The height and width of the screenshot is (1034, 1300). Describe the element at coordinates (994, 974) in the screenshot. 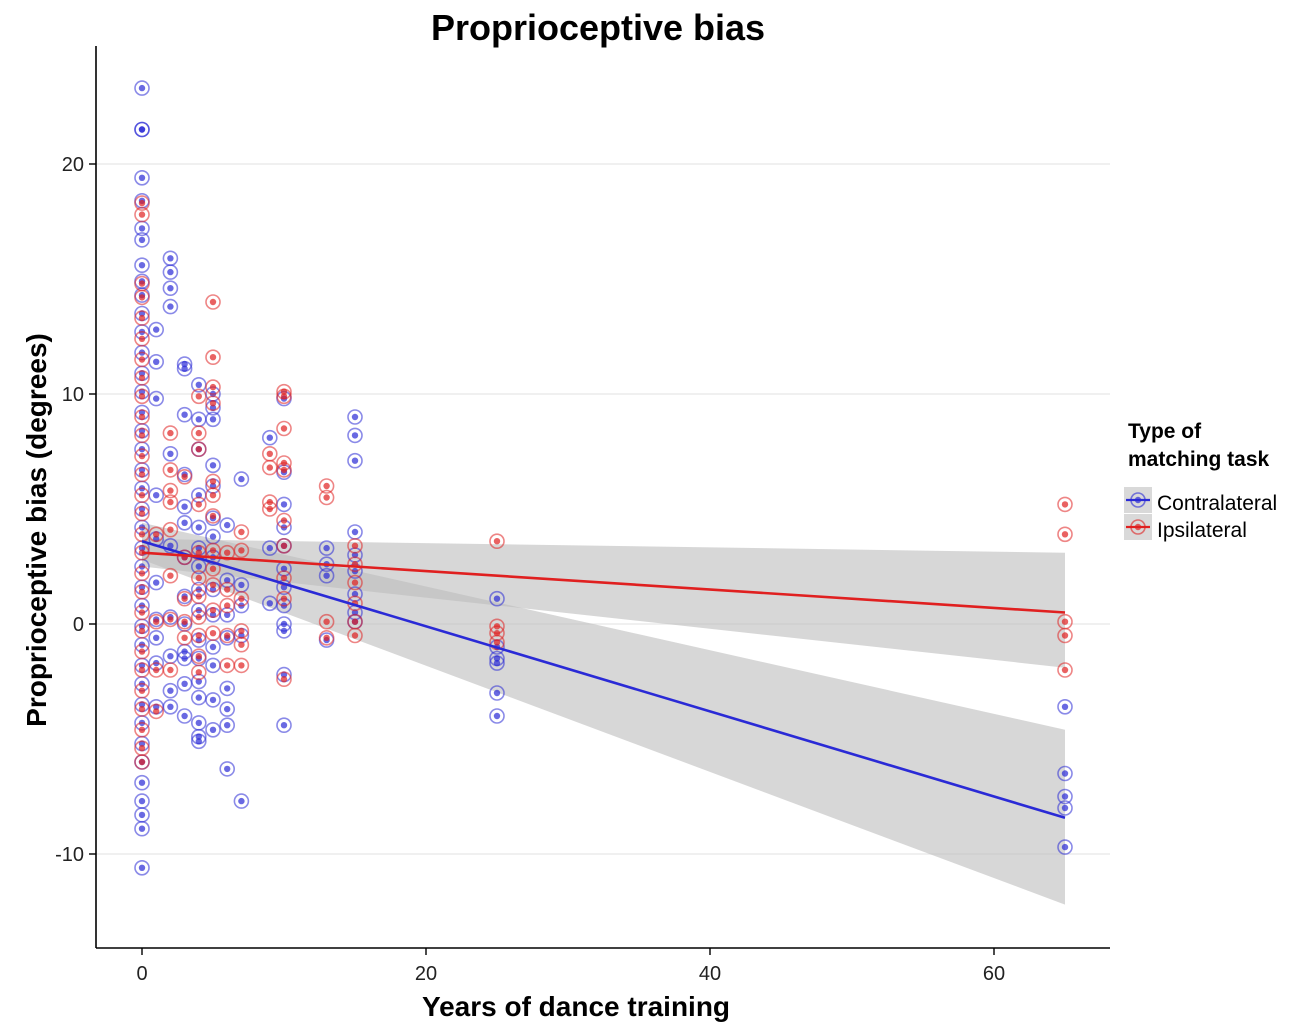

I see `x-tick-label: 60` at that location.